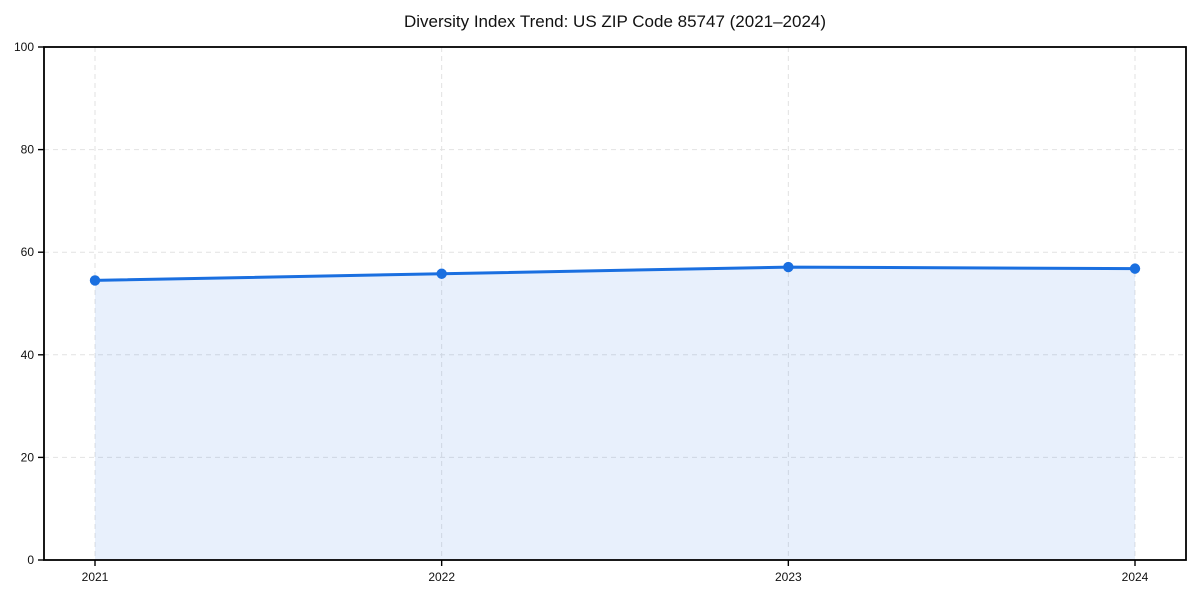 The width and height of the screenshot is (1200, 600). Describe the element at coordinates (615, 273) in the screenshot. I see `trend-line` at that location.